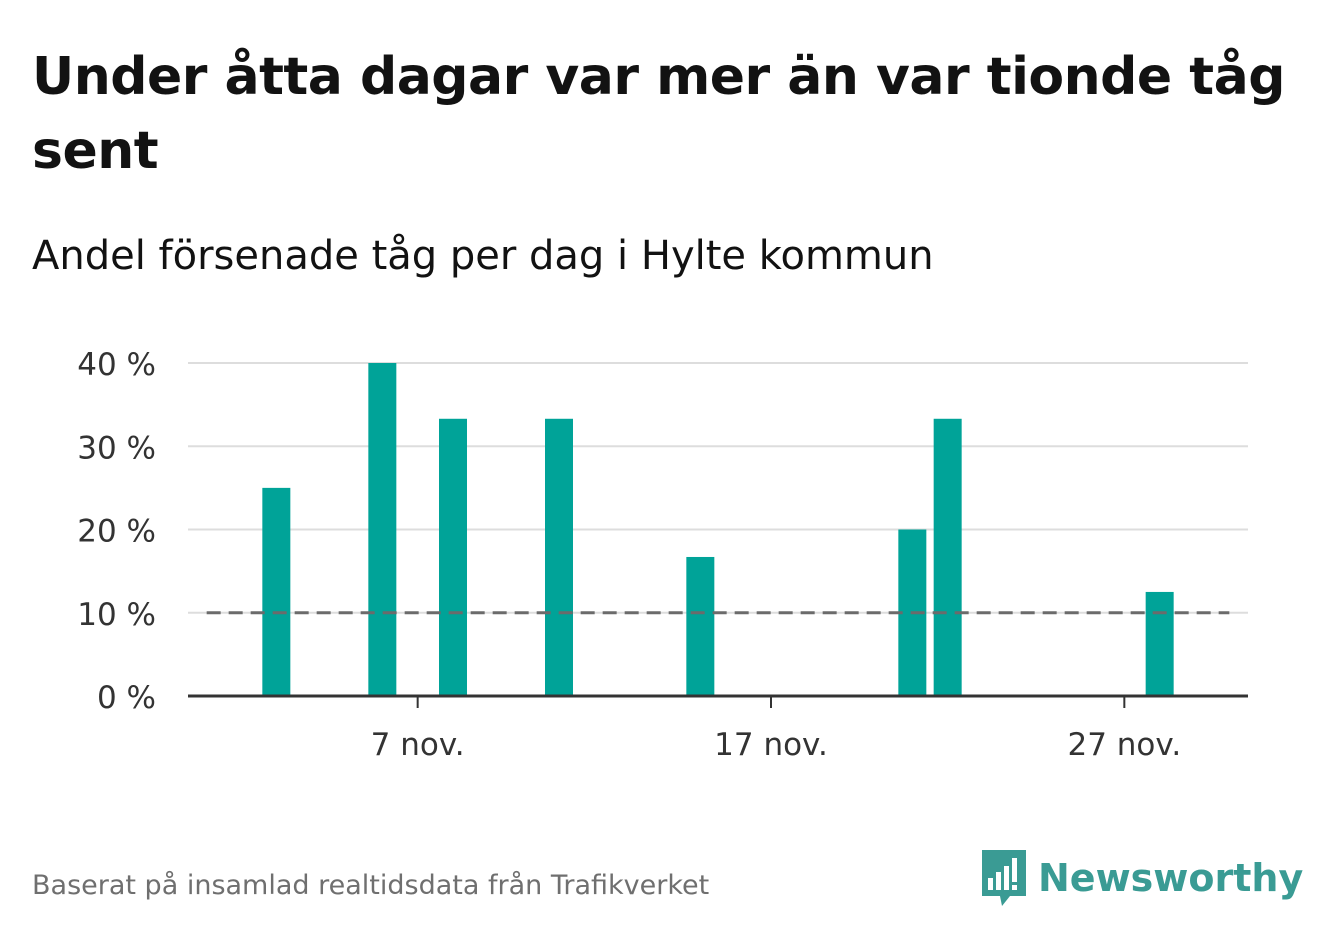  What do you see at coordinates (116, 448) in the screenshot?
I see `y-tick-label: 30 %` at bounding box center [116, 448].